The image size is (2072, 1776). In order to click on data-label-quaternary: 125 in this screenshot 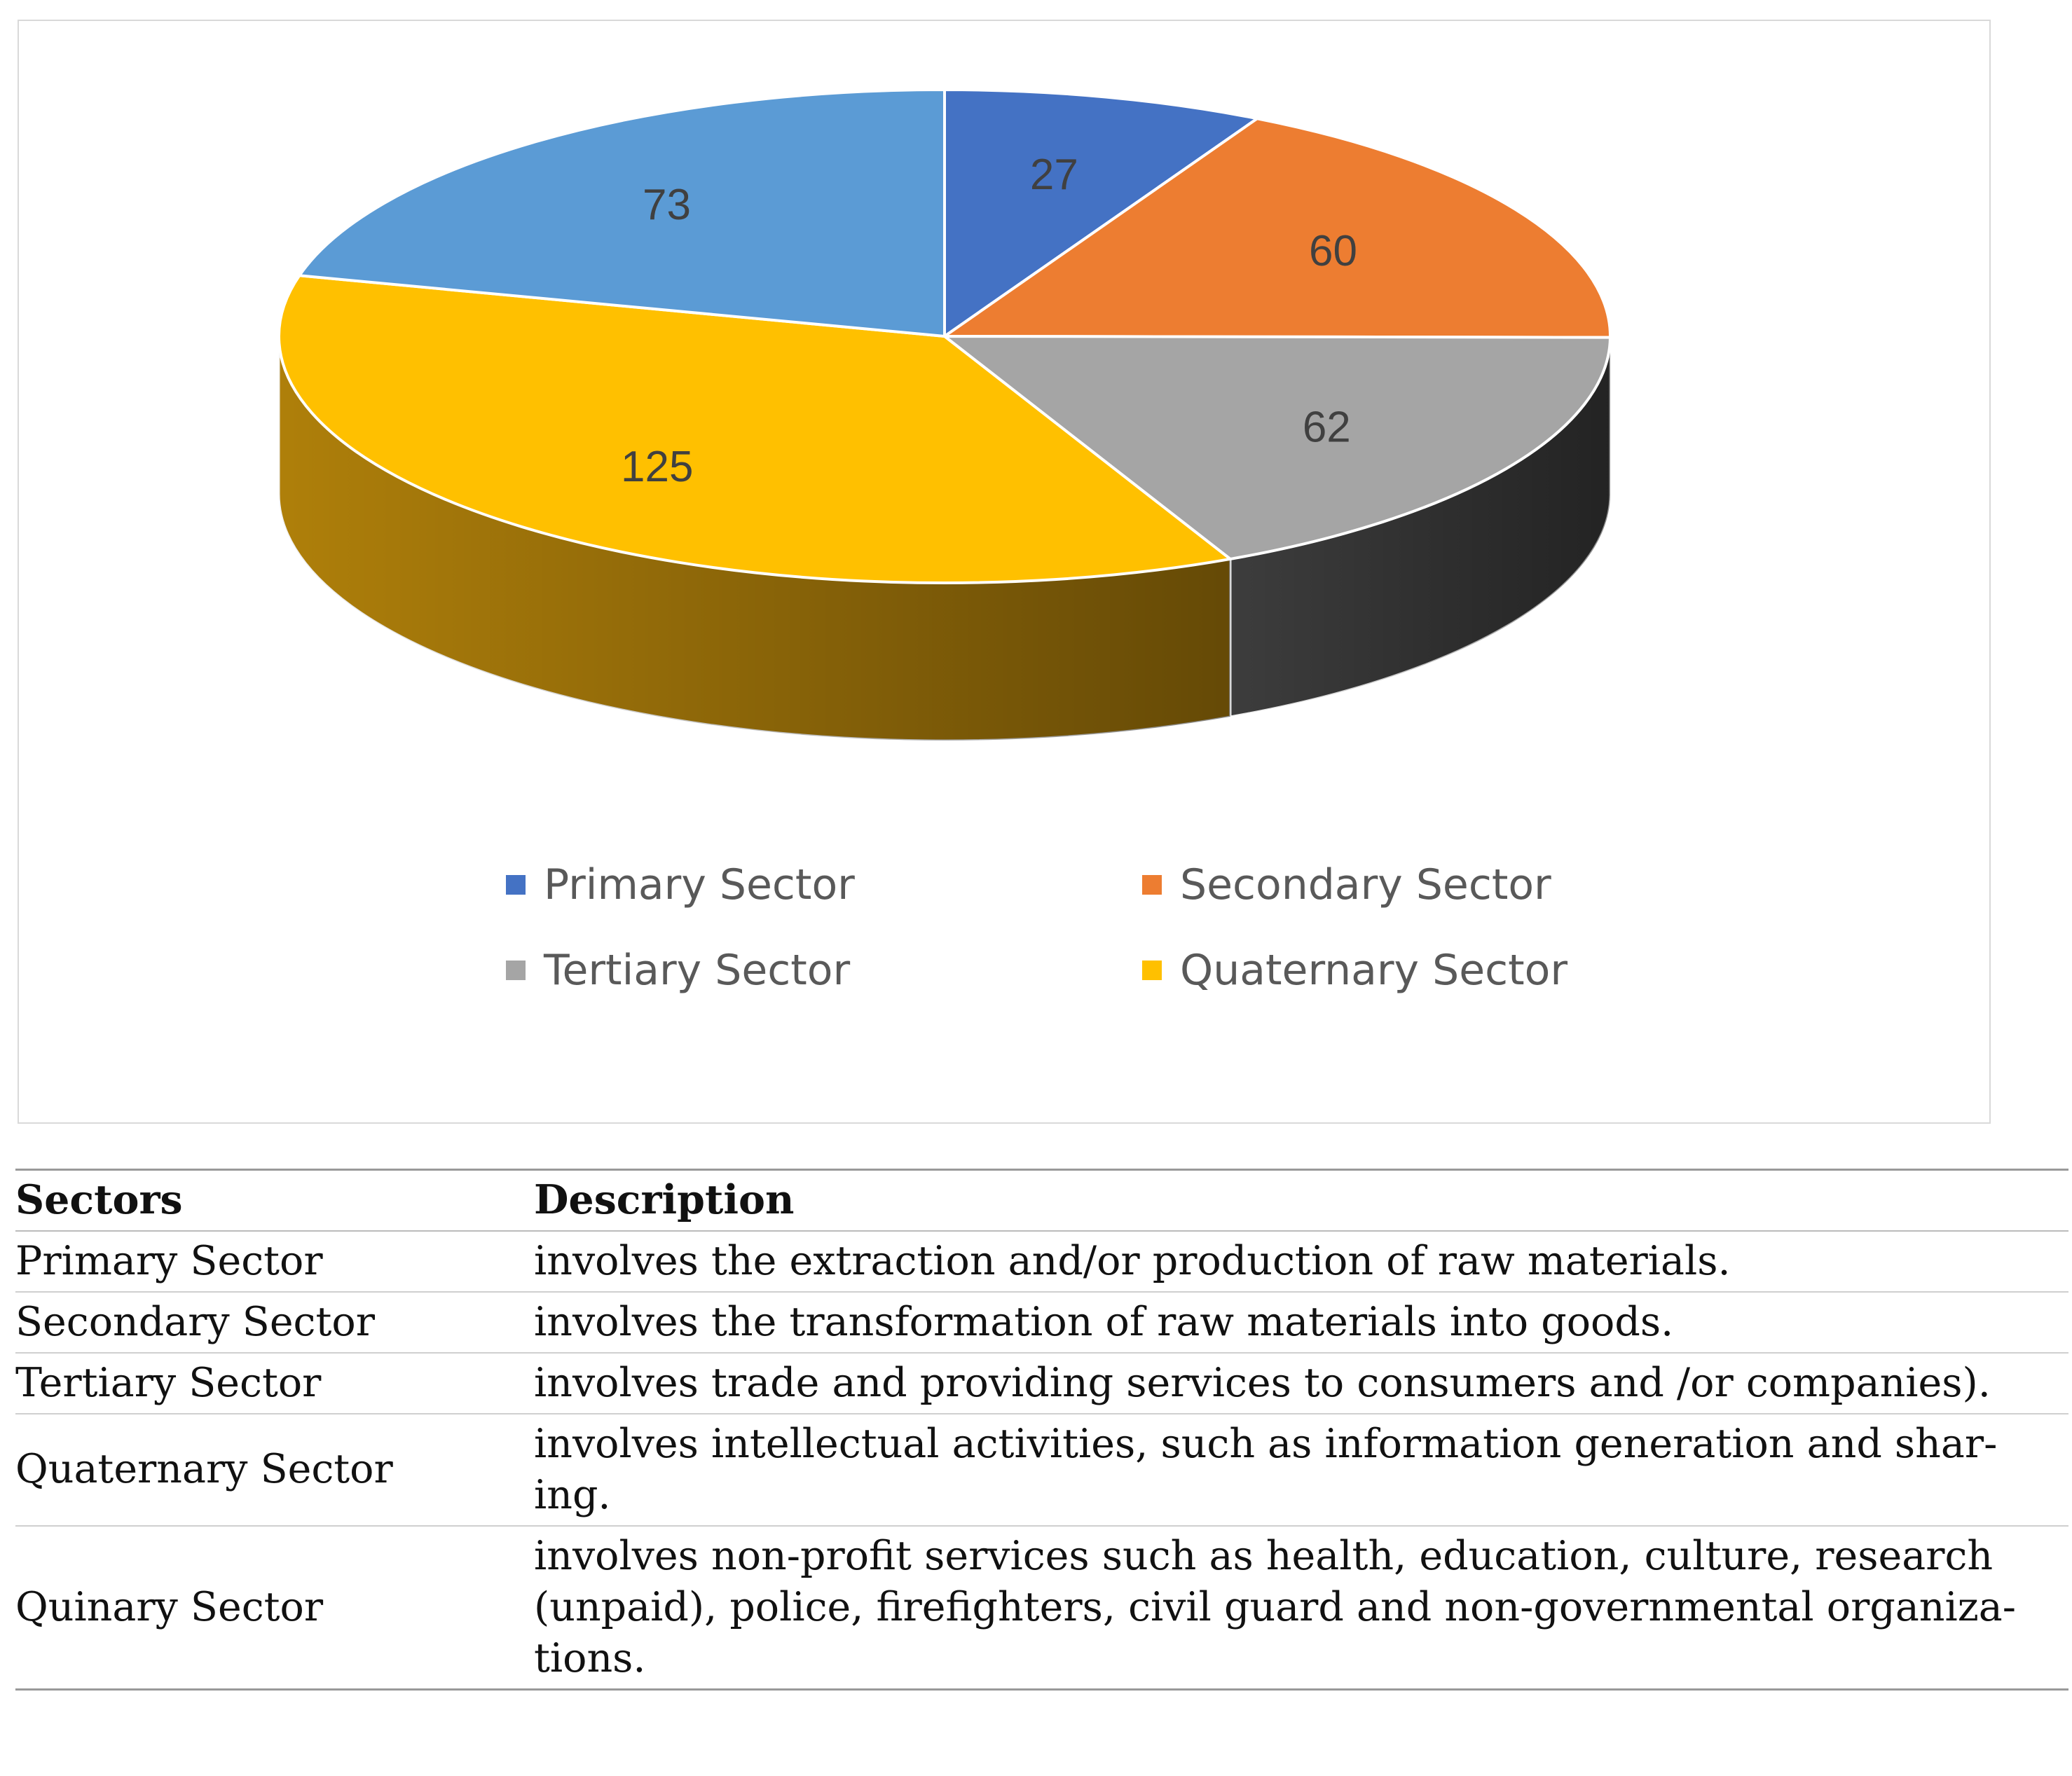, I will do `click(657, 467)`.